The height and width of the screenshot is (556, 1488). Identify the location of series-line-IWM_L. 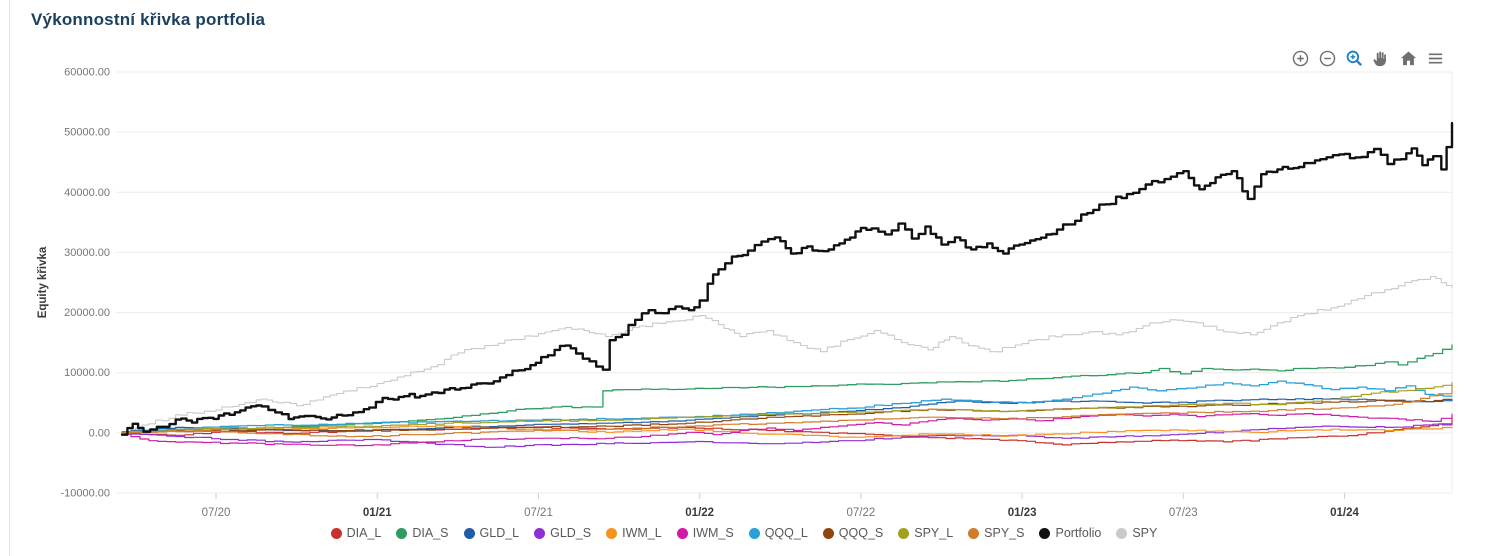
(787, 431).